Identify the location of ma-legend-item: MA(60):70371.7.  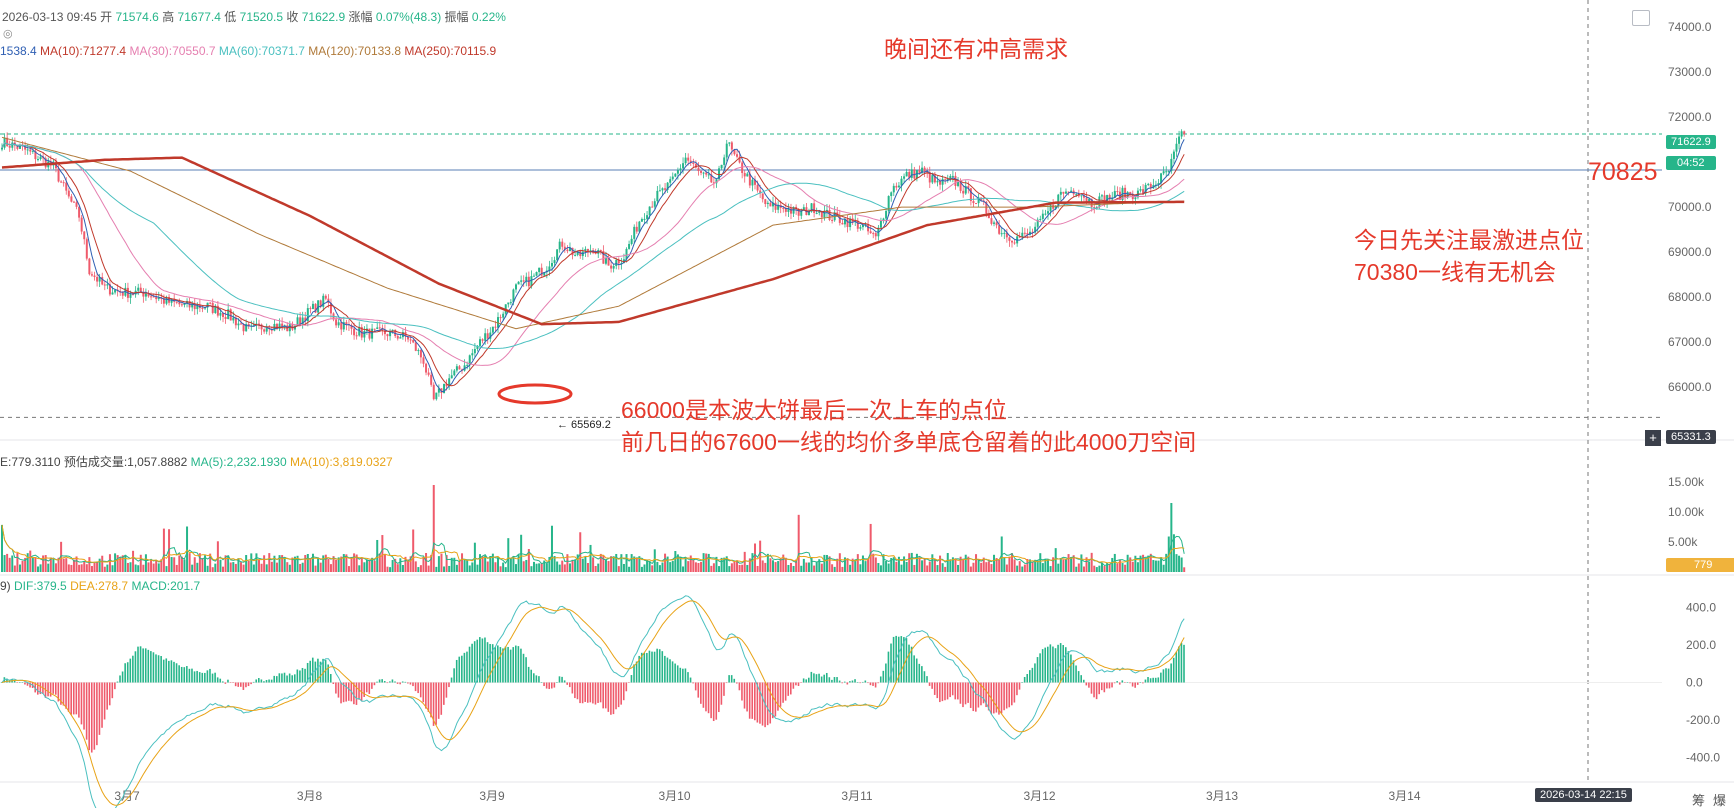
(261, 51).